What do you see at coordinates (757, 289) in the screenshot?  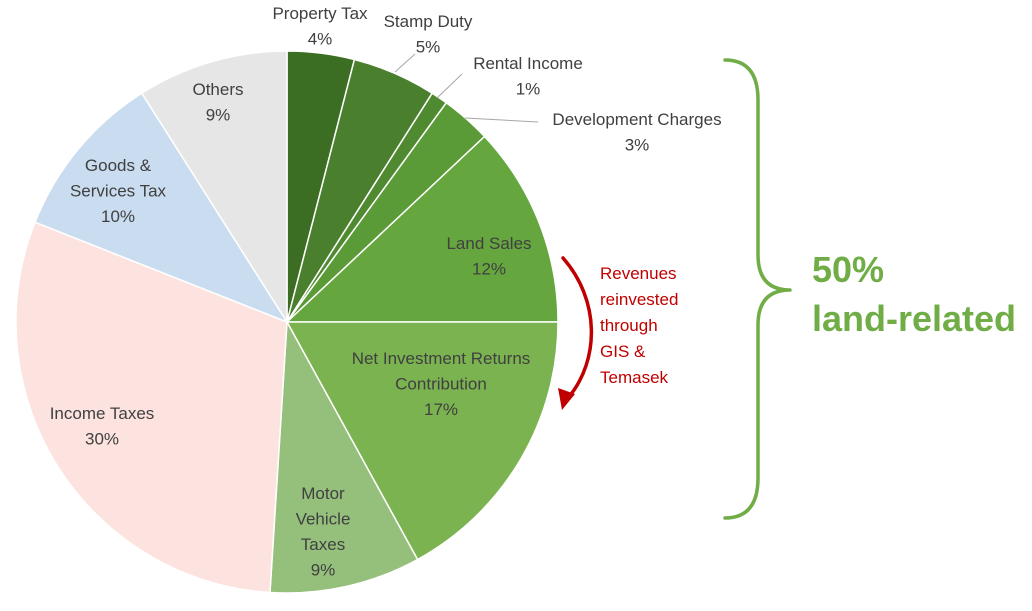 I see `land-related-brace` at bounding box center [757, 289].